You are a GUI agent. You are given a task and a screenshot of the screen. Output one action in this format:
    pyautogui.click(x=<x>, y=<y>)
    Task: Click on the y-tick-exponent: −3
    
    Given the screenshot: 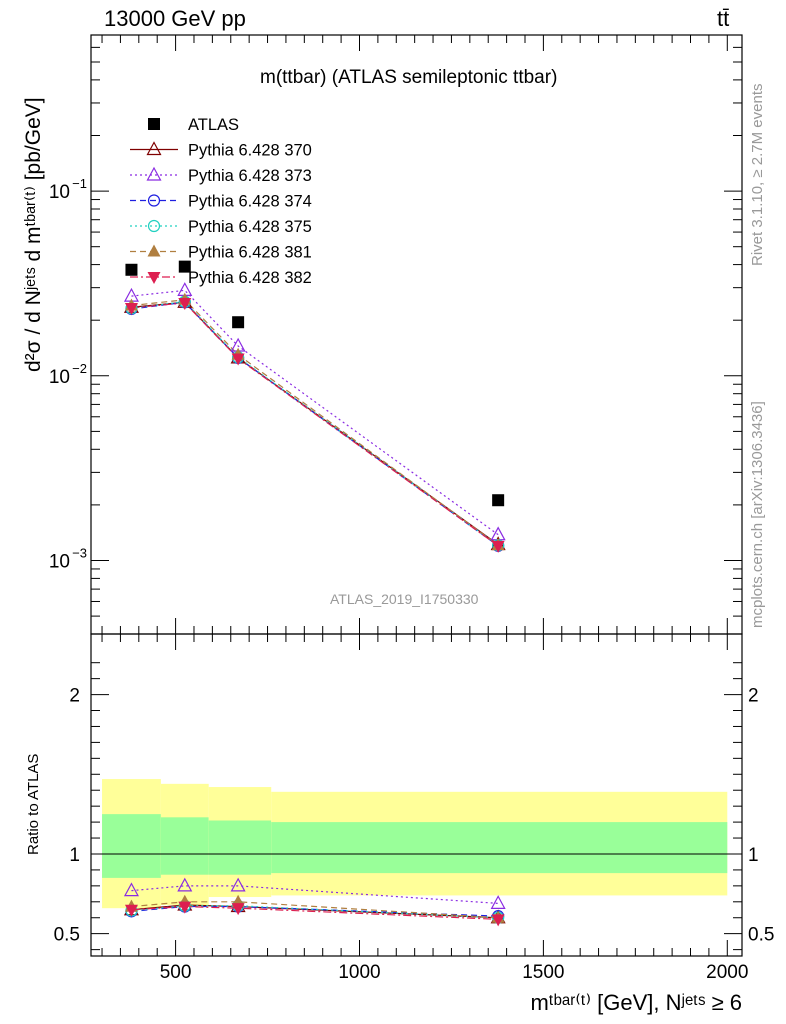 What is the action you would take?
    pyautogui.click(x=79, y=552)
    